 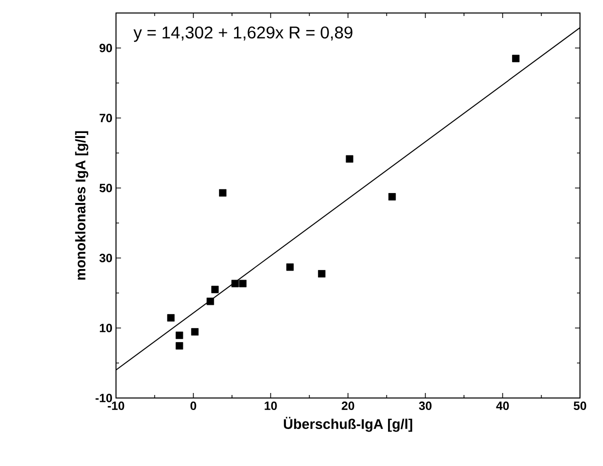 What do you see at coordinates (106, 188) in the screenshot?
I see `y-tick-label: 50` at bounding box center [106, 188].